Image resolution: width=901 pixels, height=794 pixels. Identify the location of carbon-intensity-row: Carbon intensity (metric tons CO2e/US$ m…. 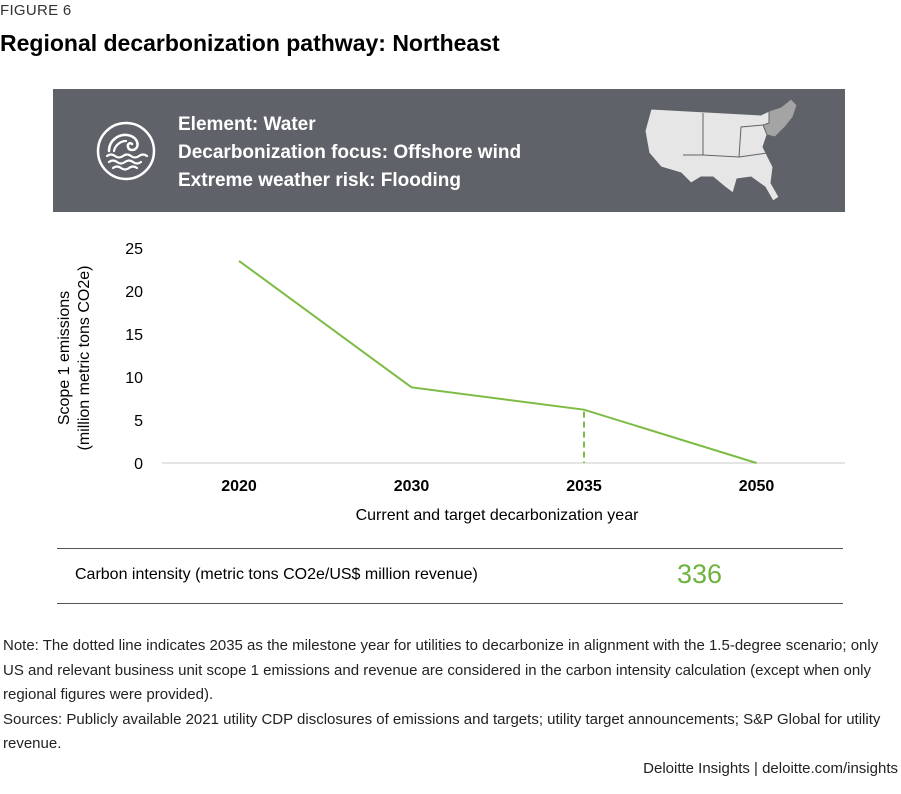
(450, 576).